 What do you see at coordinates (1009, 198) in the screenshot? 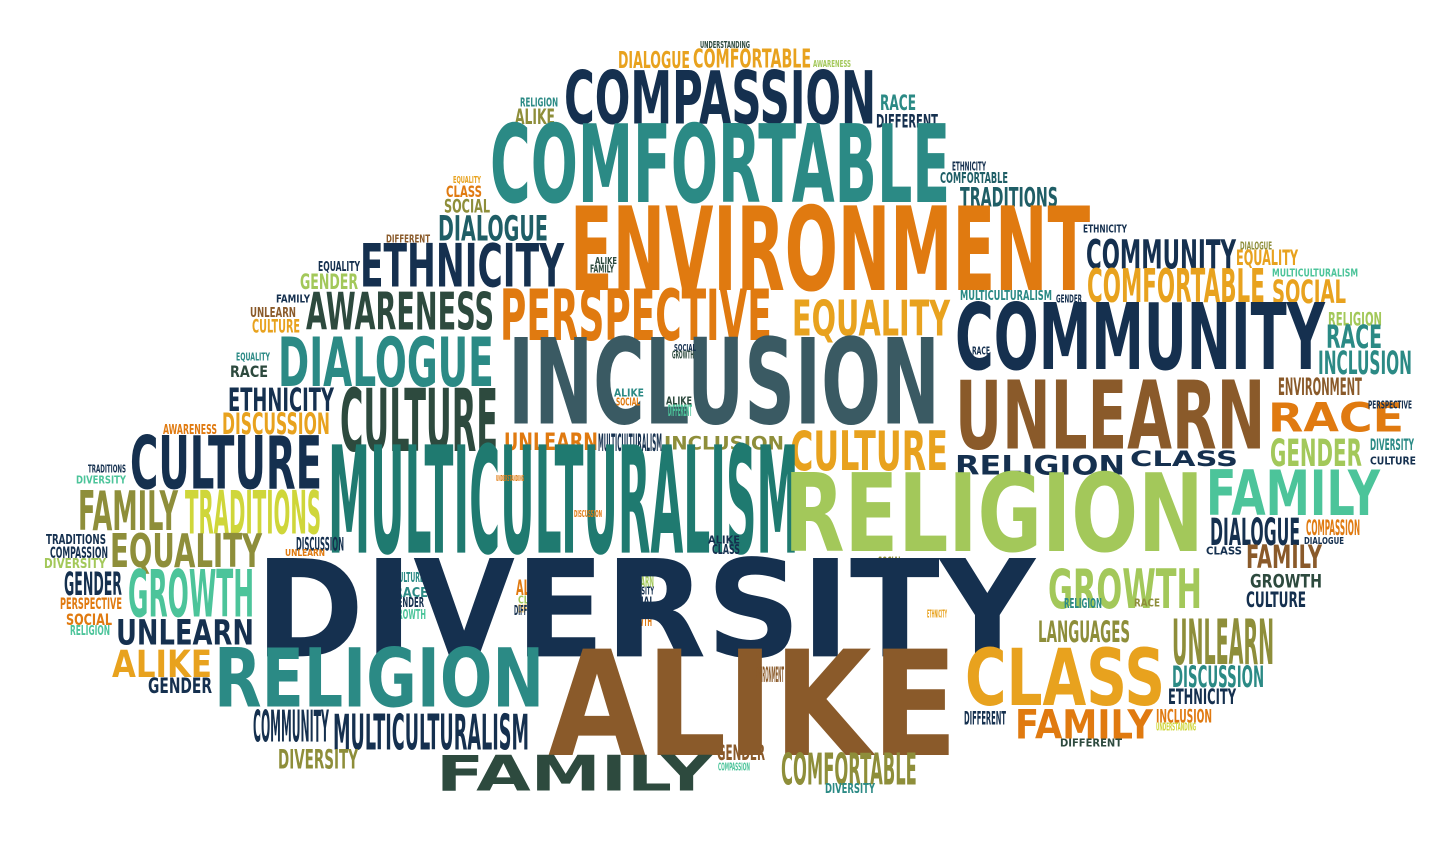
I see `cloud-word-traditions: TRADITIONS` at bounding box center [1009, 198].